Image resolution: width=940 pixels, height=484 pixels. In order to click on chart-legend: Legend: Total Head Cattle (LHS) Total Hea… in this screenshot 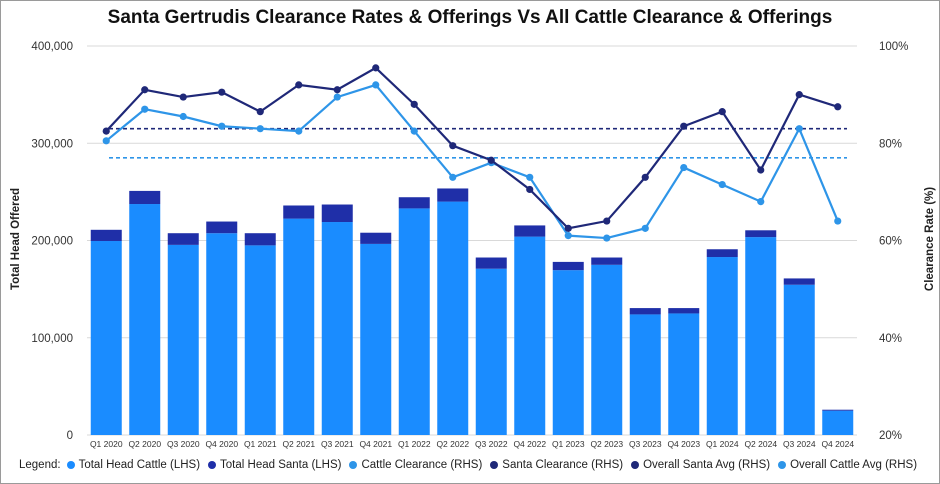, I will do `click(474, 465)`.